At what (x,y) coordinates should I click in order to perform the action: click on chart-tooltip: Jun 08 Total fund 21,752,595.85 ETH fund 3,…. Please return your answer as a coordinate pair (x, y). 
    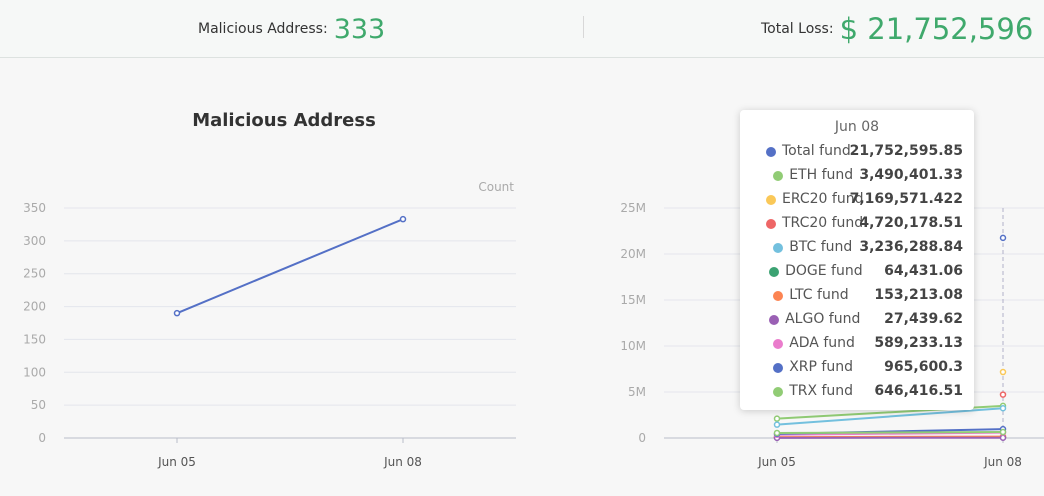
    Looking at the image, I should click on (857, 260).